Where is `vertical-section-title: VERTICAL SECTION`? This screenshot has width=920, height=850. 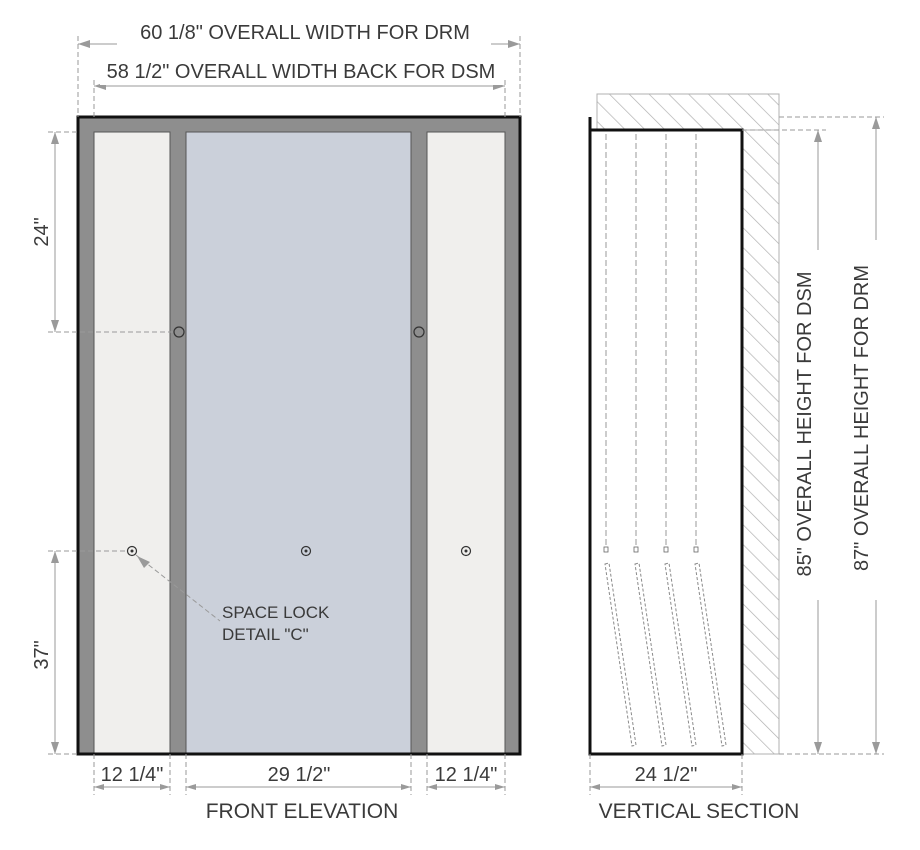
vertical-section-title: VERTICAL SECTION is located at coordinates (699, 811).